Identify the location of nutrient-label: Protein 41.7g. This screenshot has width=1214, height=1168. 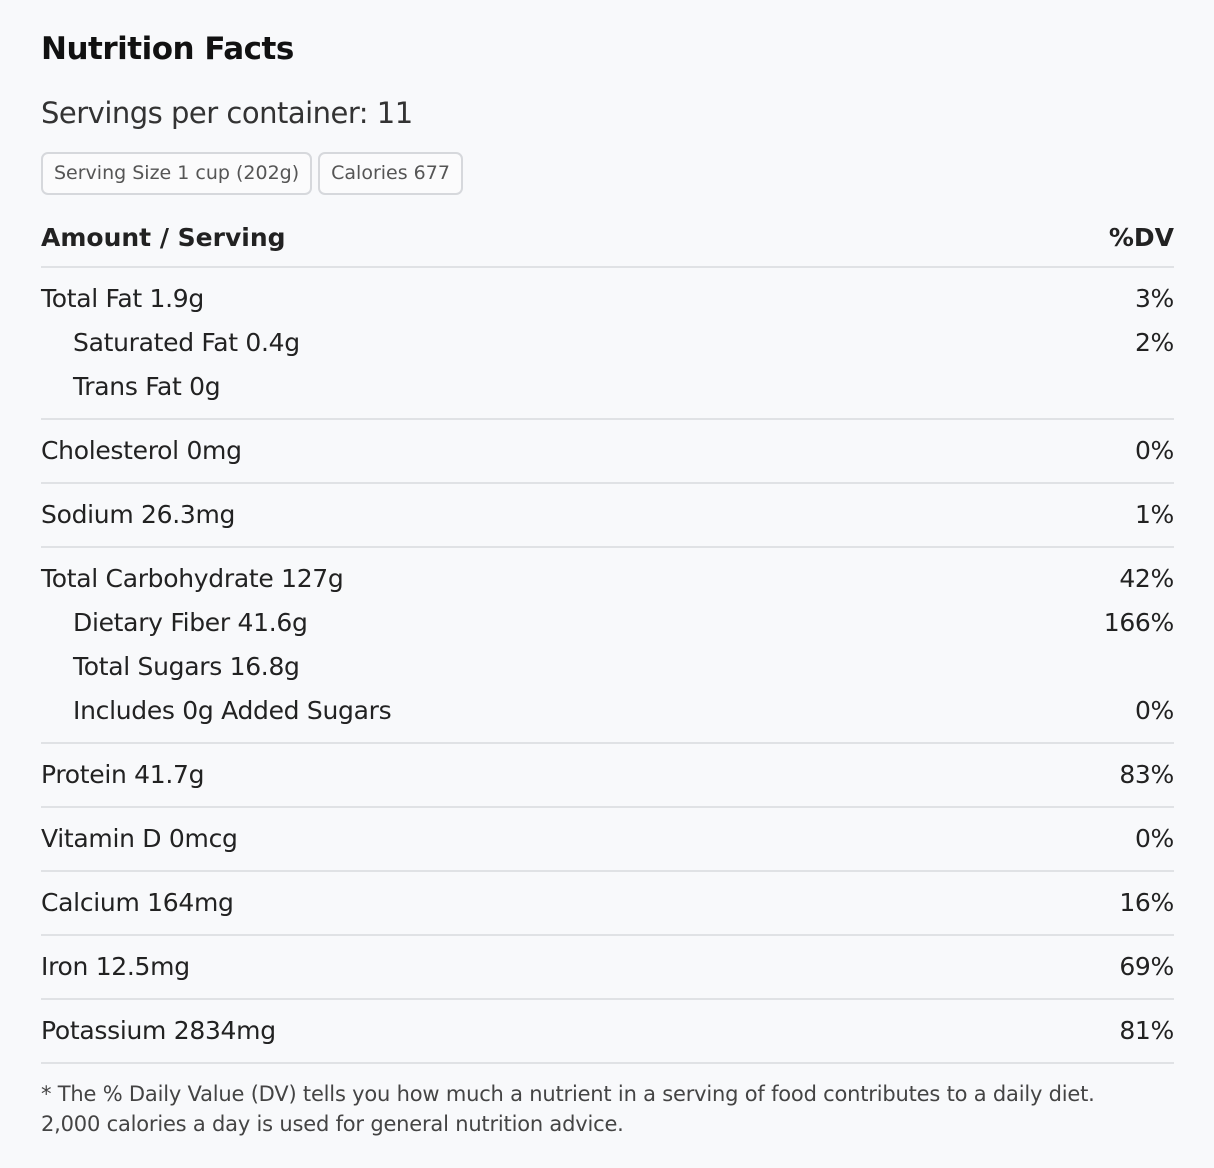
(123, 774).